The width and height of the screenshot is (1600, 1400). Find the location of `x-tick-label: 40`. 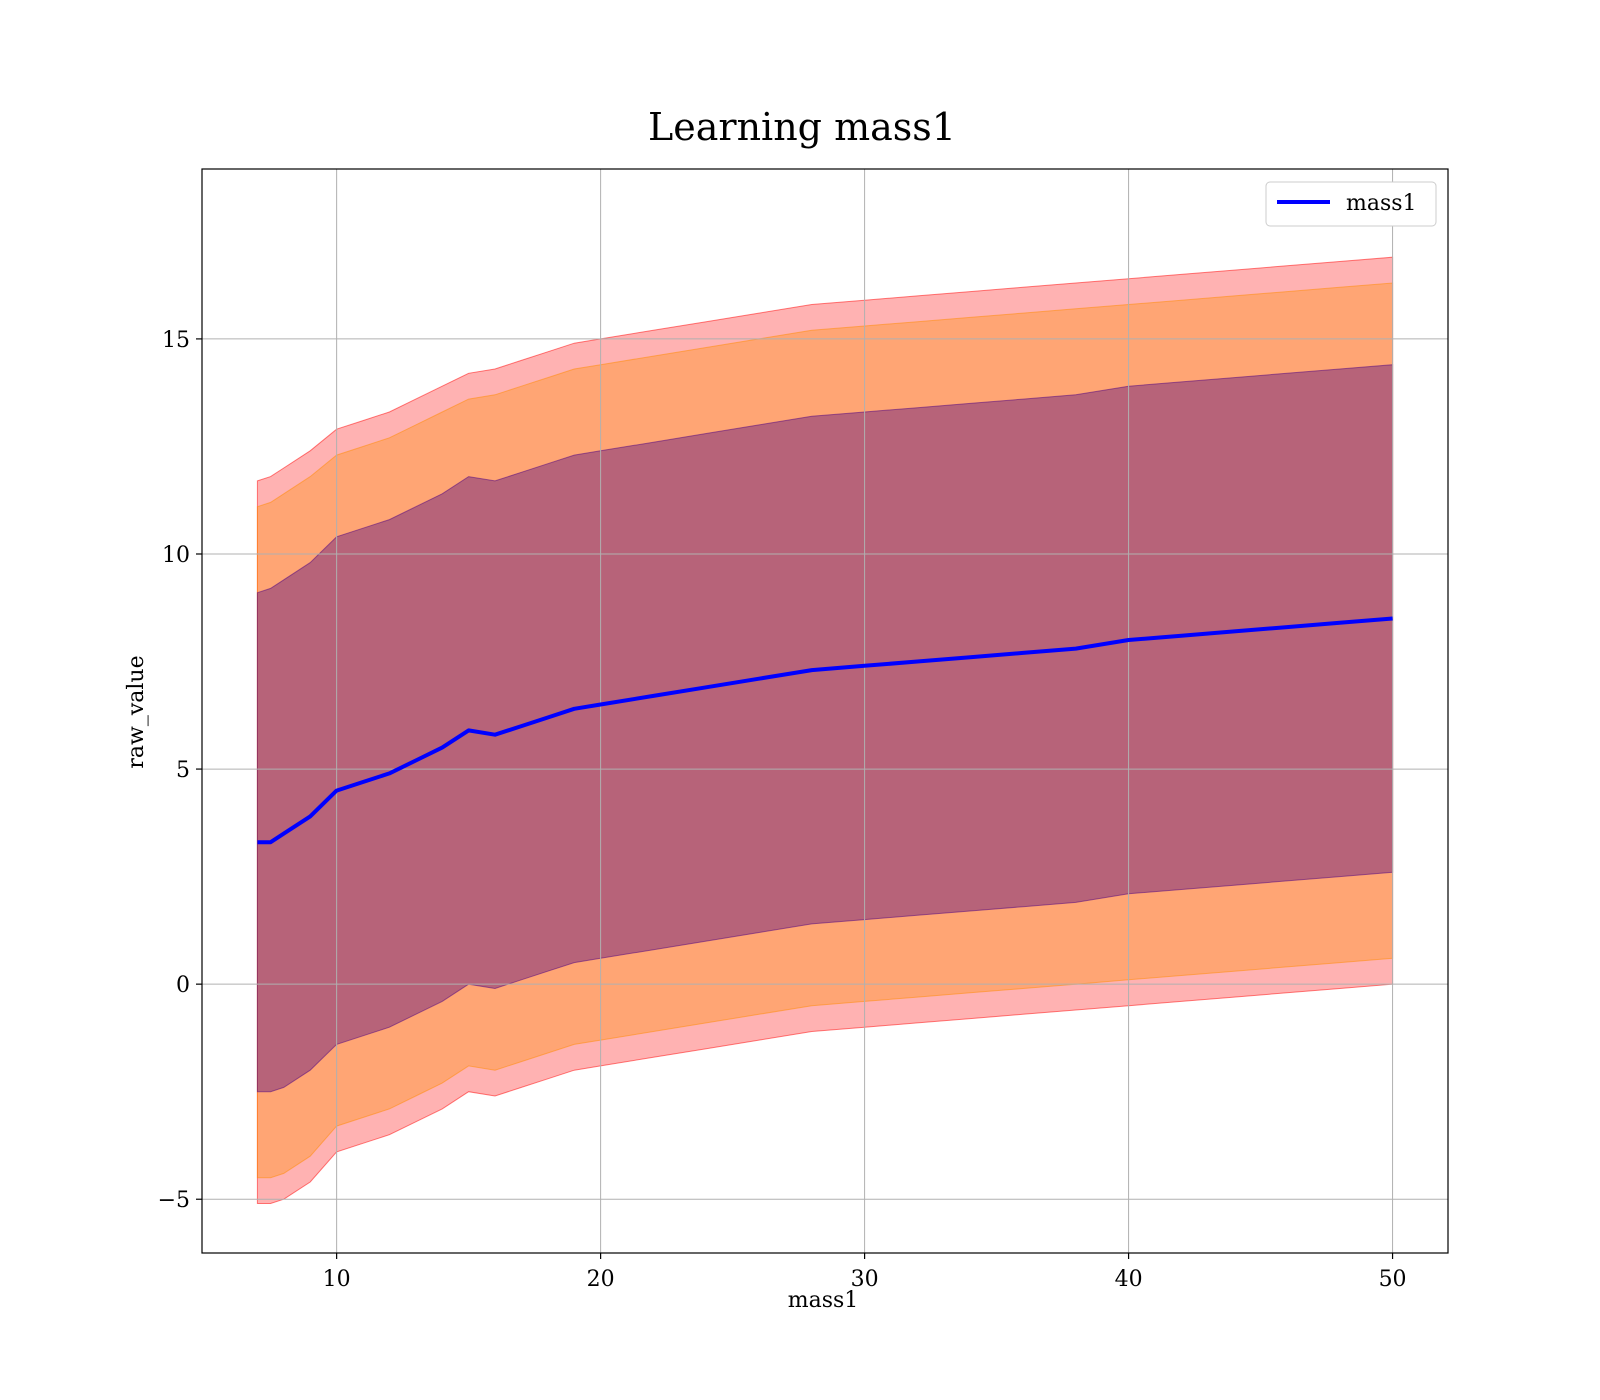

x-tick-label: 40 is located at coordinates (1129, 1279).